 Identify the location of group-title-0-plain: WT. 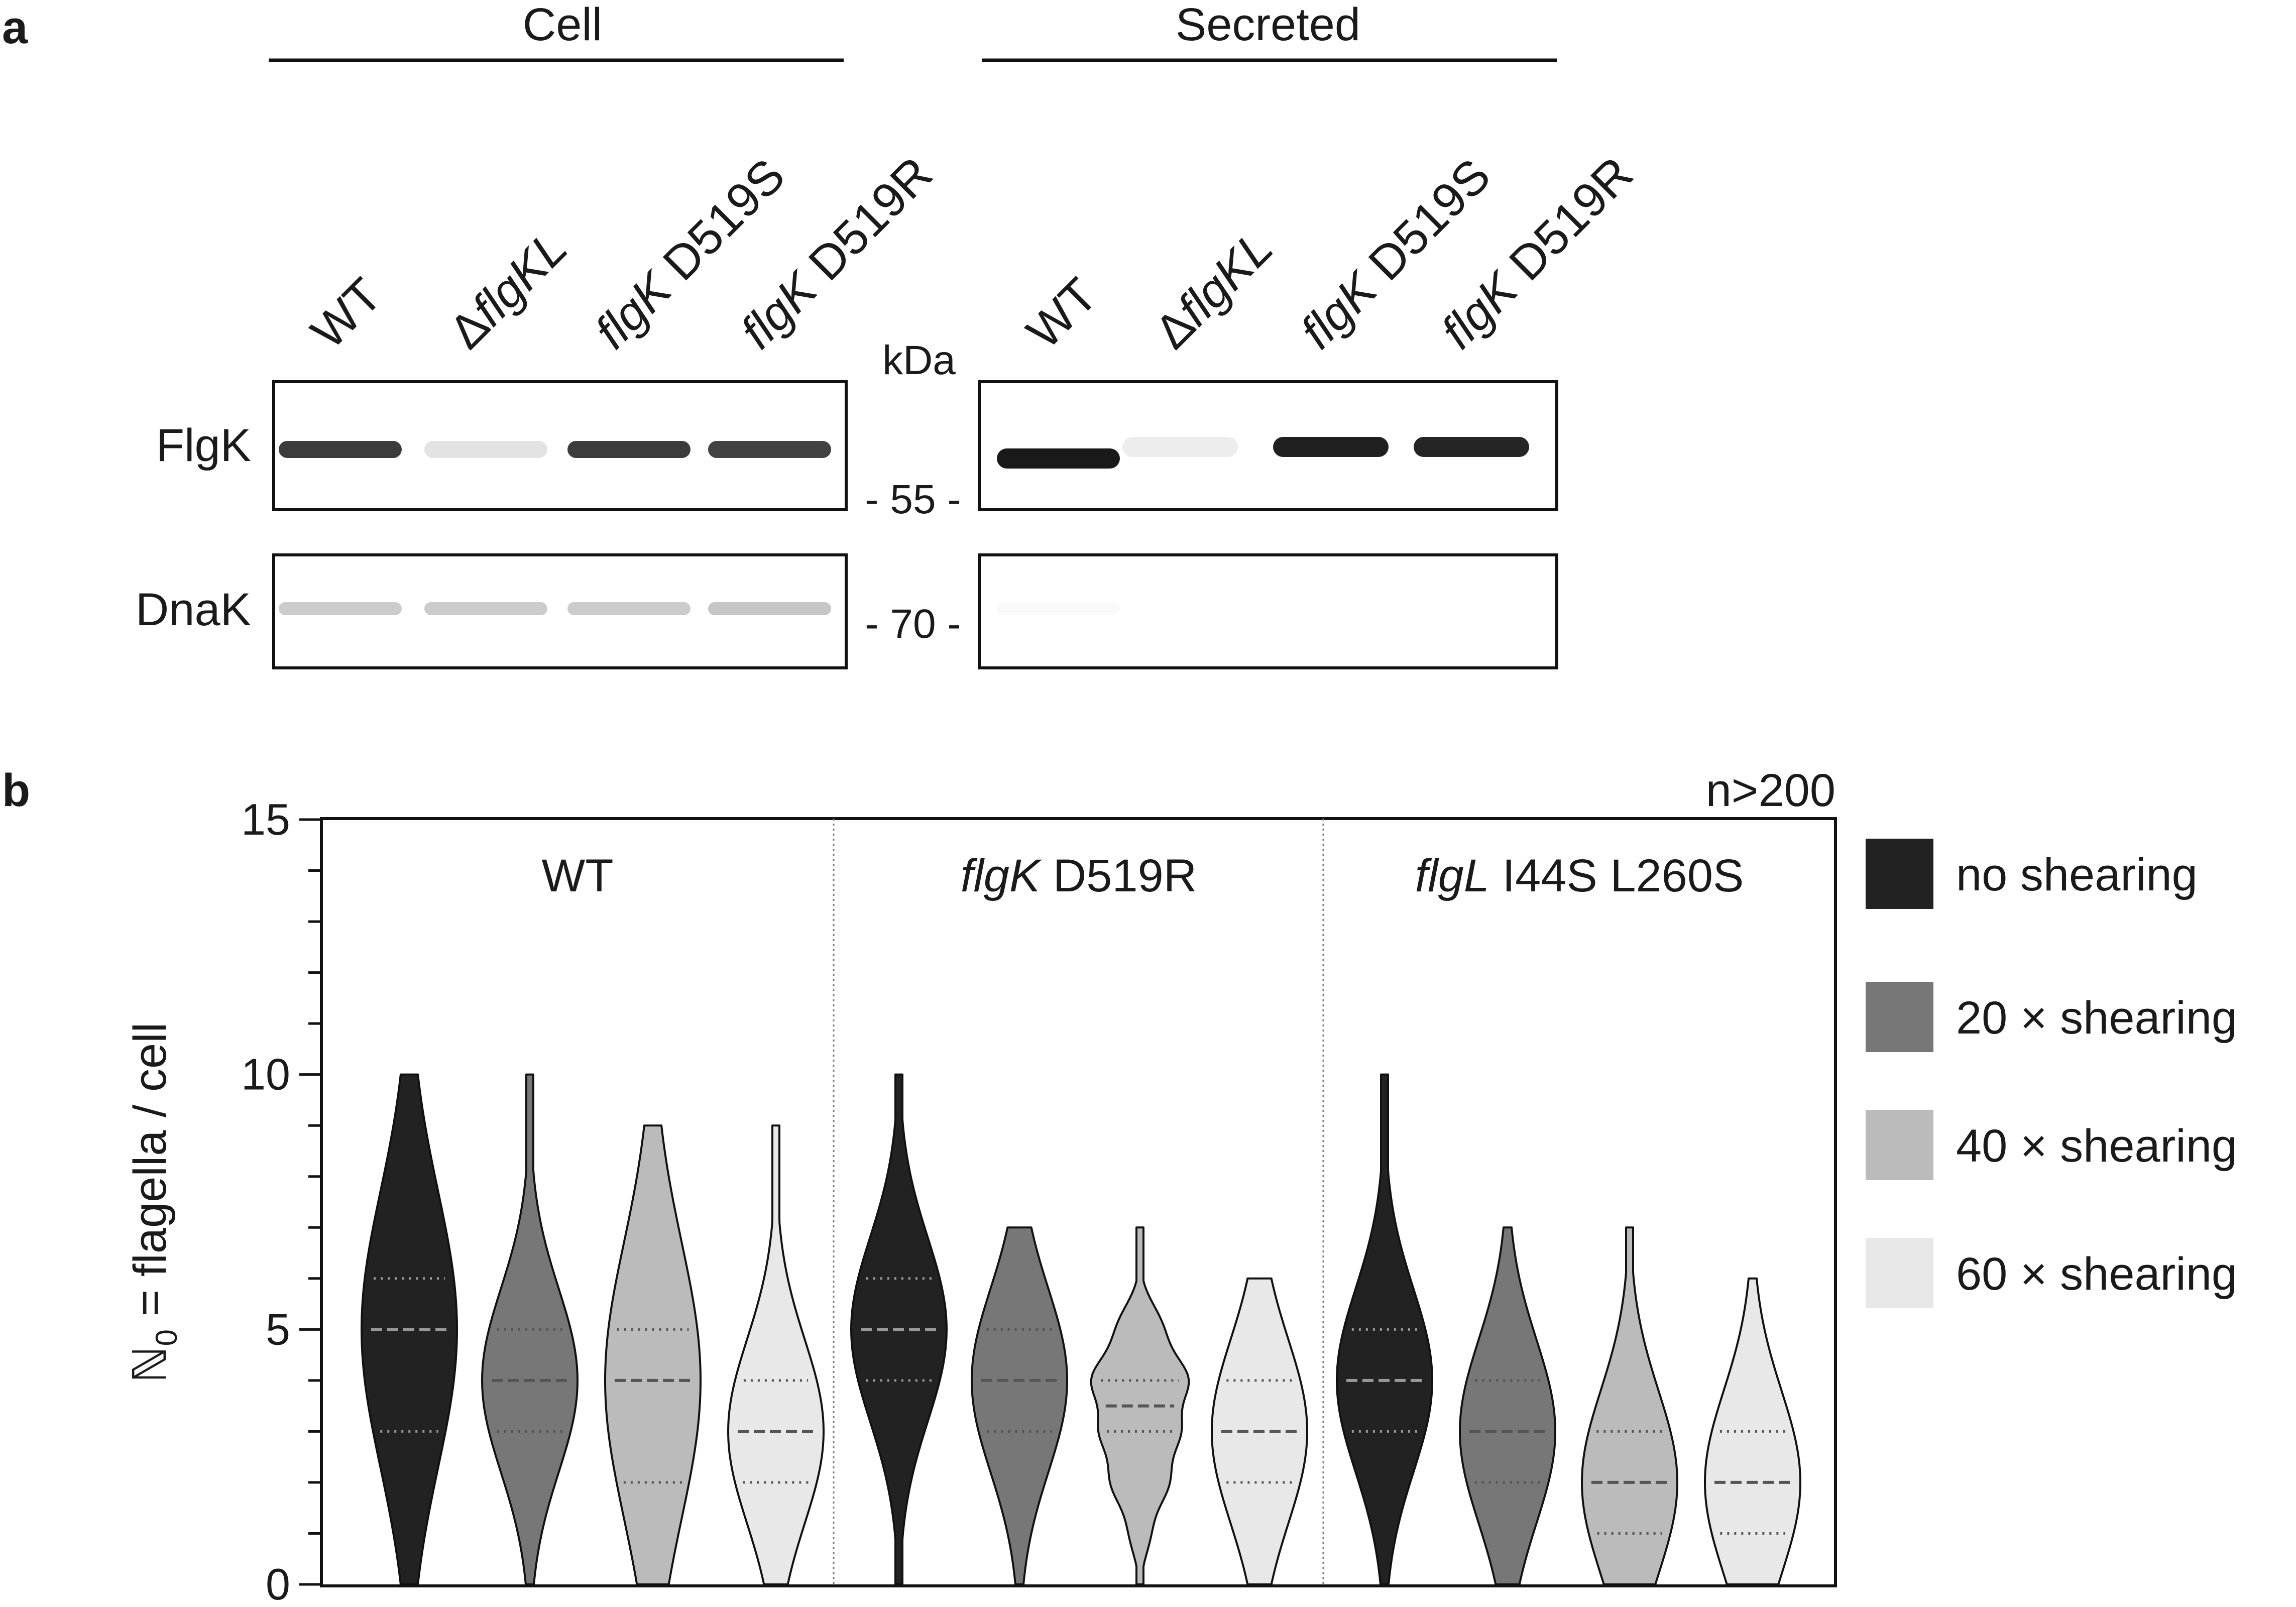
(577, 875).